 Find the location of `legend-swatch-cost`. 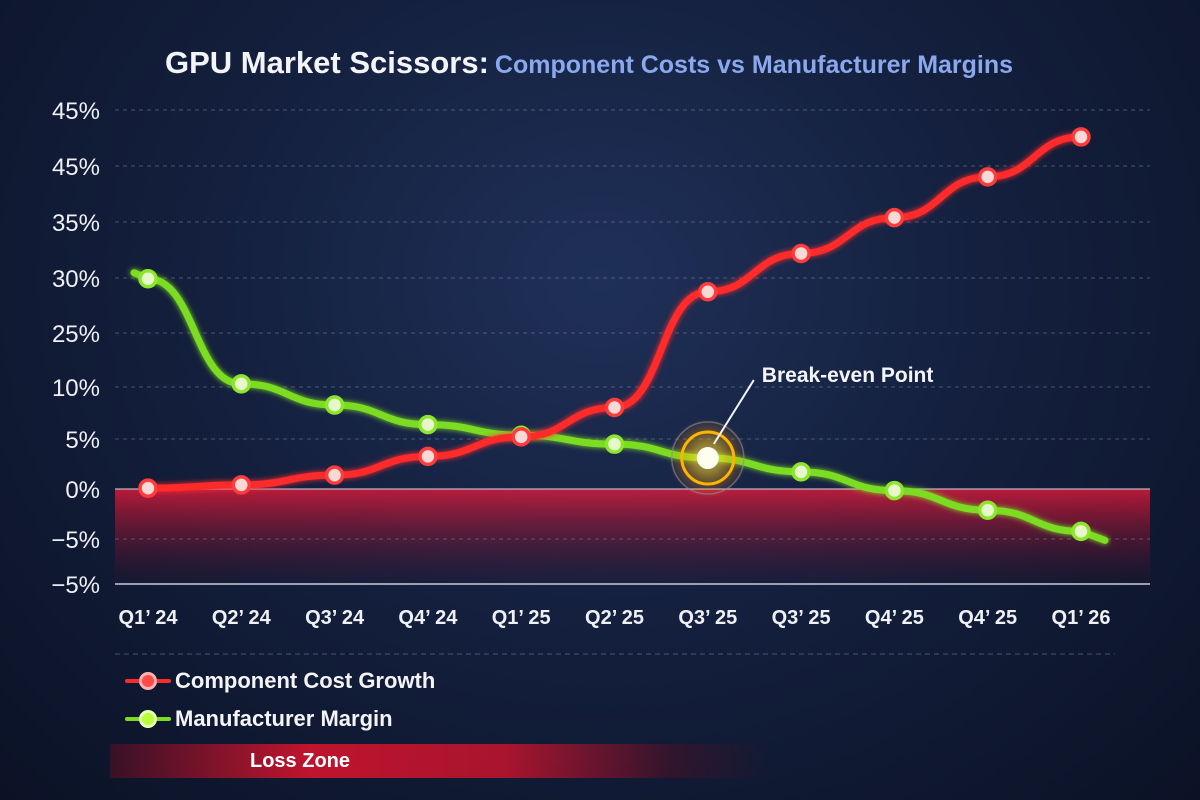

legend-swatch-cost is located at coordinates (148, 681).